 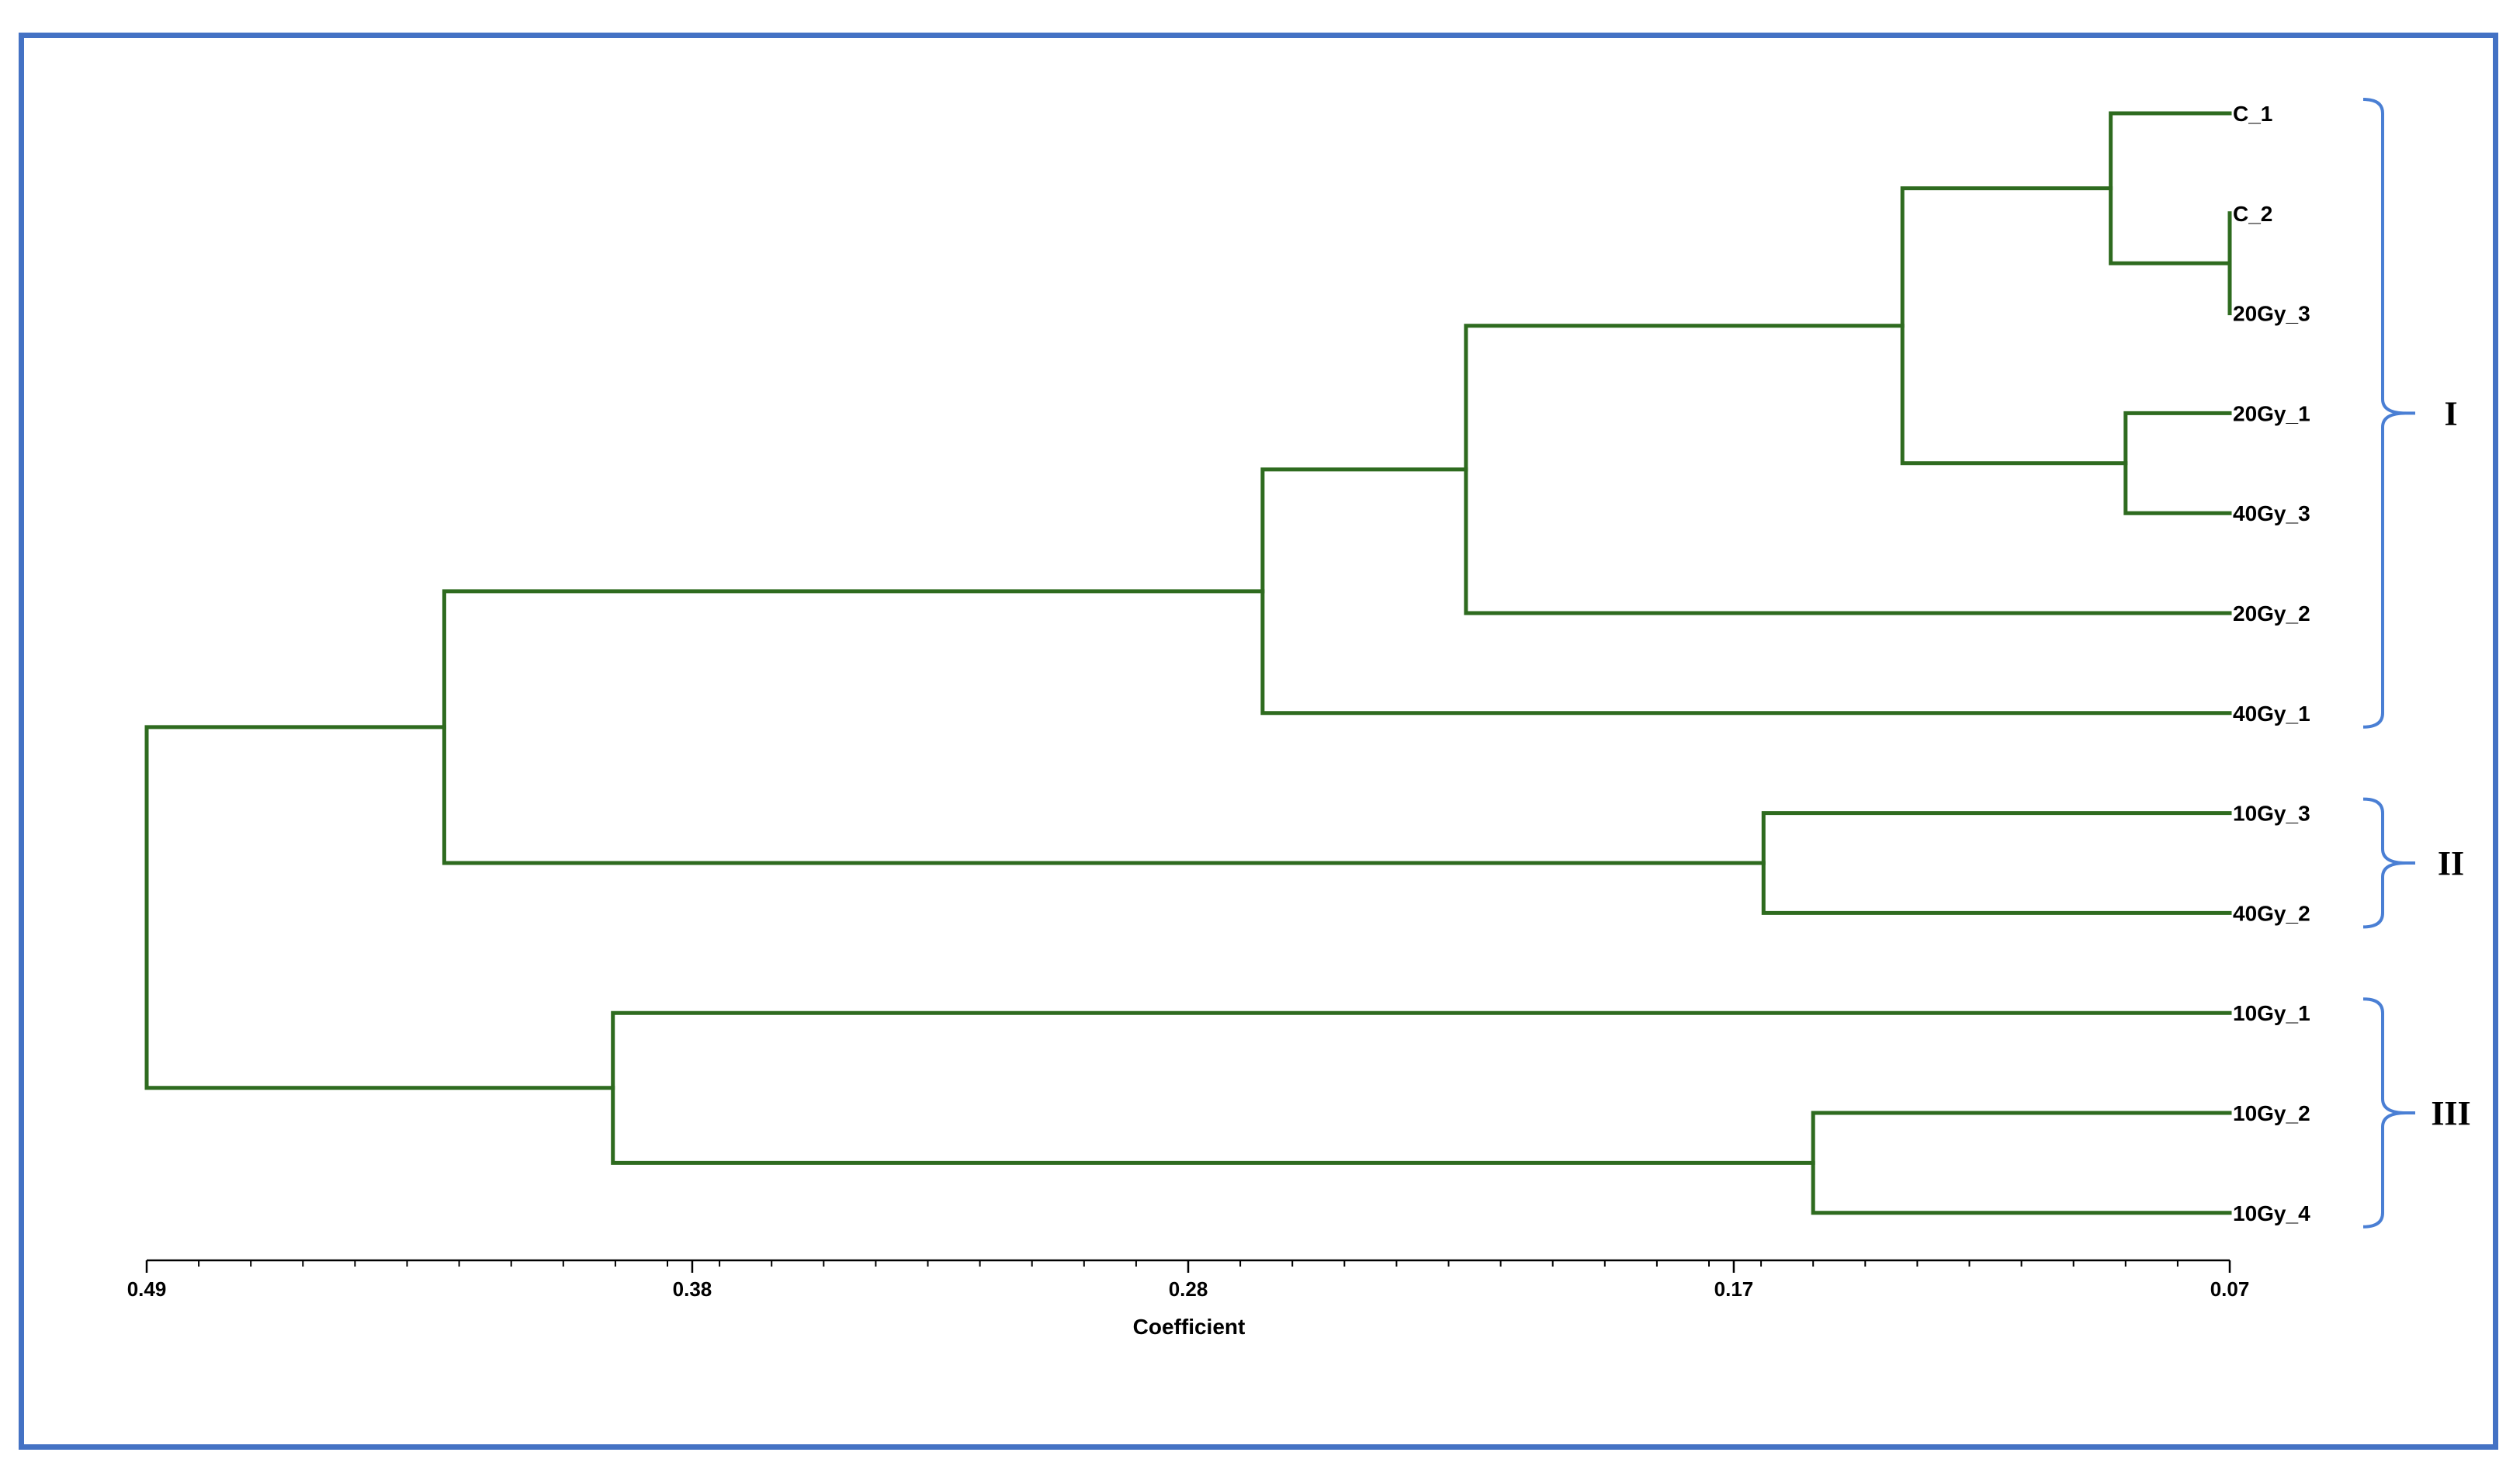 What do you see at coordinates (2253, 214) in the screenshot?
I see `leaf-label: C_2` at bounding box center [2253, 214].